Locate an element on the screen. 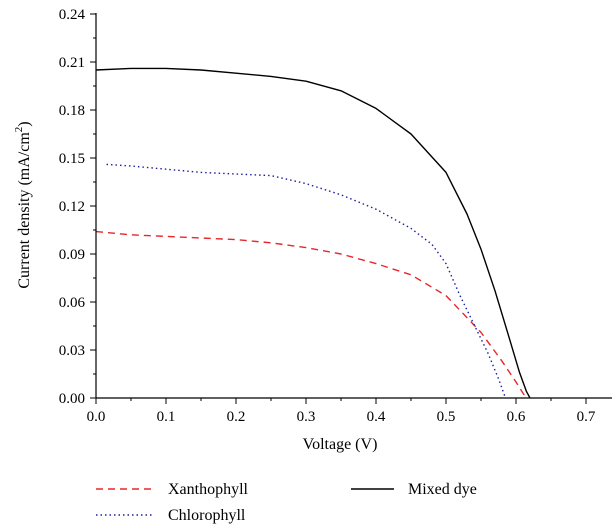 This screenshot has height=525, width=612. legend-label-xanthophyll: Xanthophyll is located at coordinates (208, 489).